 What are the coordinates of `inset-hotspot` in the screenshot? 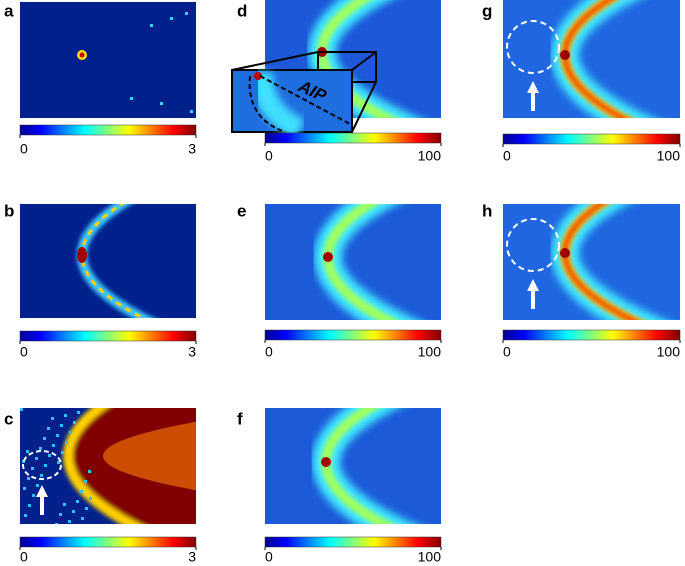 It's located at (258, 76).